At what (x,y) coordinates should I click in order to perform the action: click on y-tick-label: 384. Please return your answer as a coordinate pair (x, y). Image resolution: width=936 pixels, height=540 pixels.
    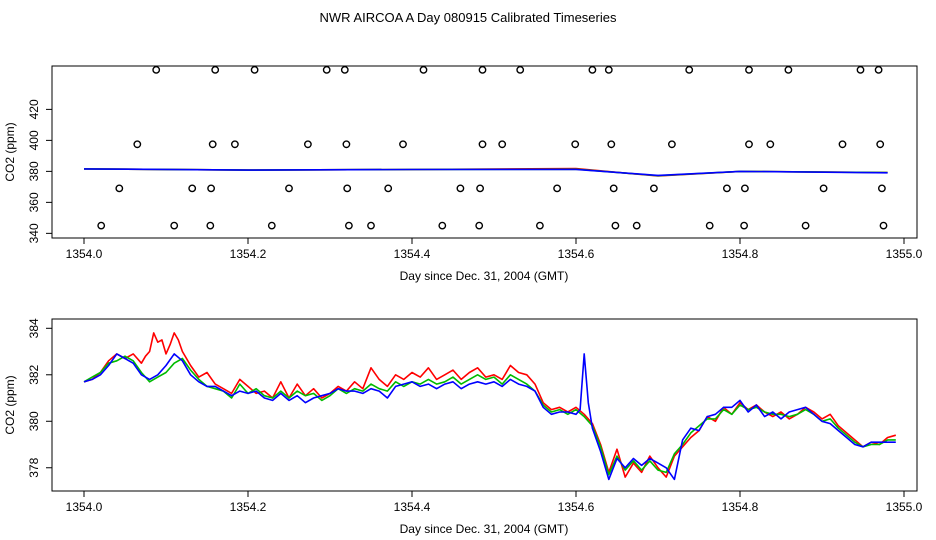
    Looking at the image, I should click on (34, 328).